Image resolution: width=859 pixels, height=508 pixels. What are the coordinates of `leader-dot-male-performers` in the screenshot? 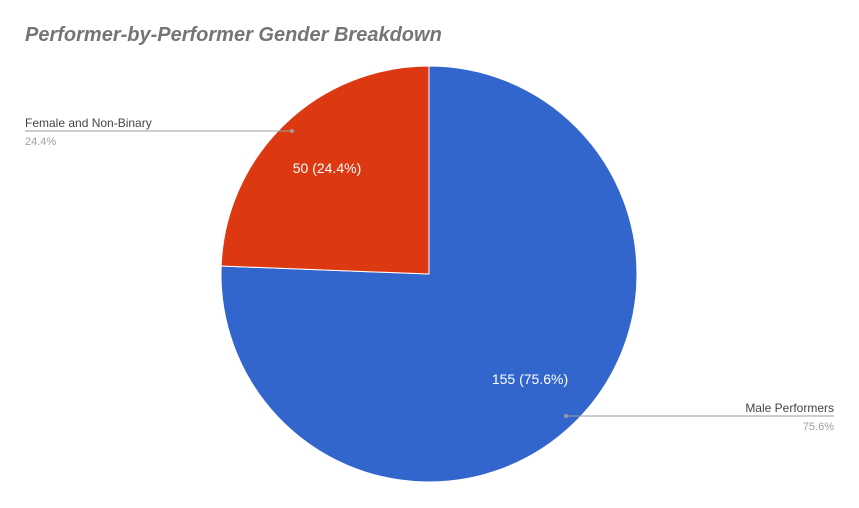 It's located at (566, 416).